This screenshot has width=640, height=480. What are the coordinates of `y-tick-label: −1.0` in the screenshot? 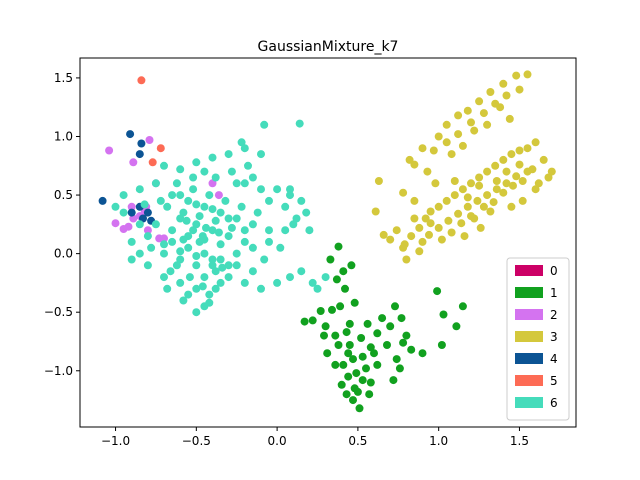 It's located at (58, 371).